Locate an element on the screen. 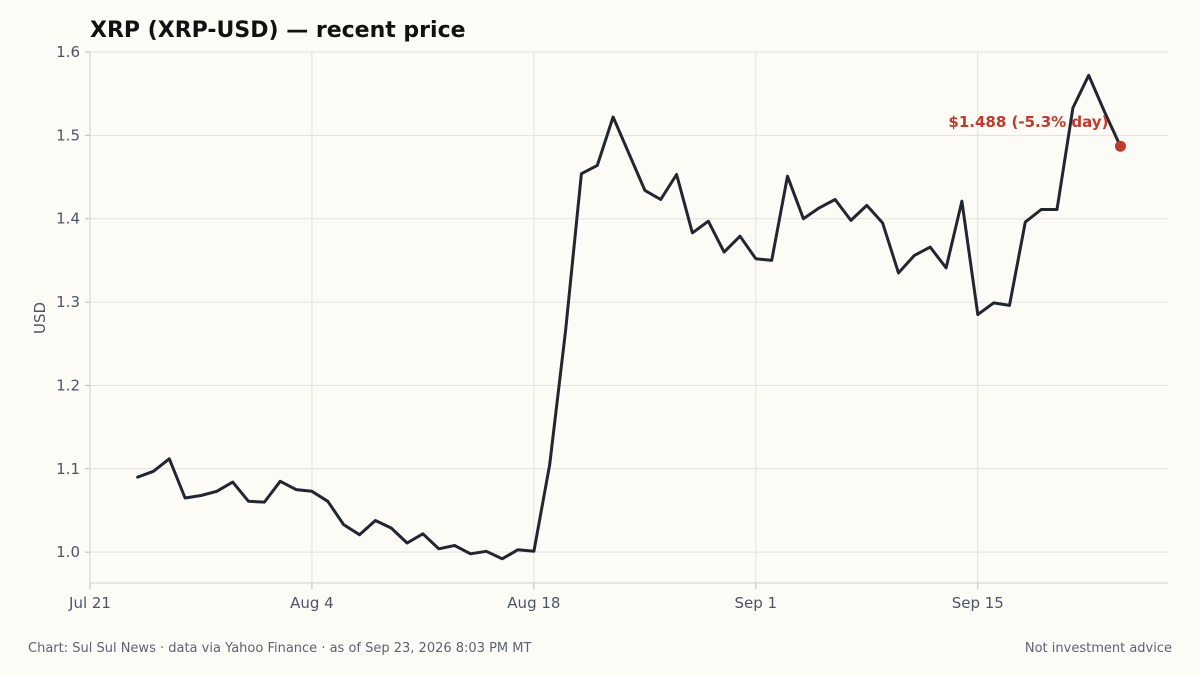  x-tick-label: Sep 1 is located at coordinates (756, 603).